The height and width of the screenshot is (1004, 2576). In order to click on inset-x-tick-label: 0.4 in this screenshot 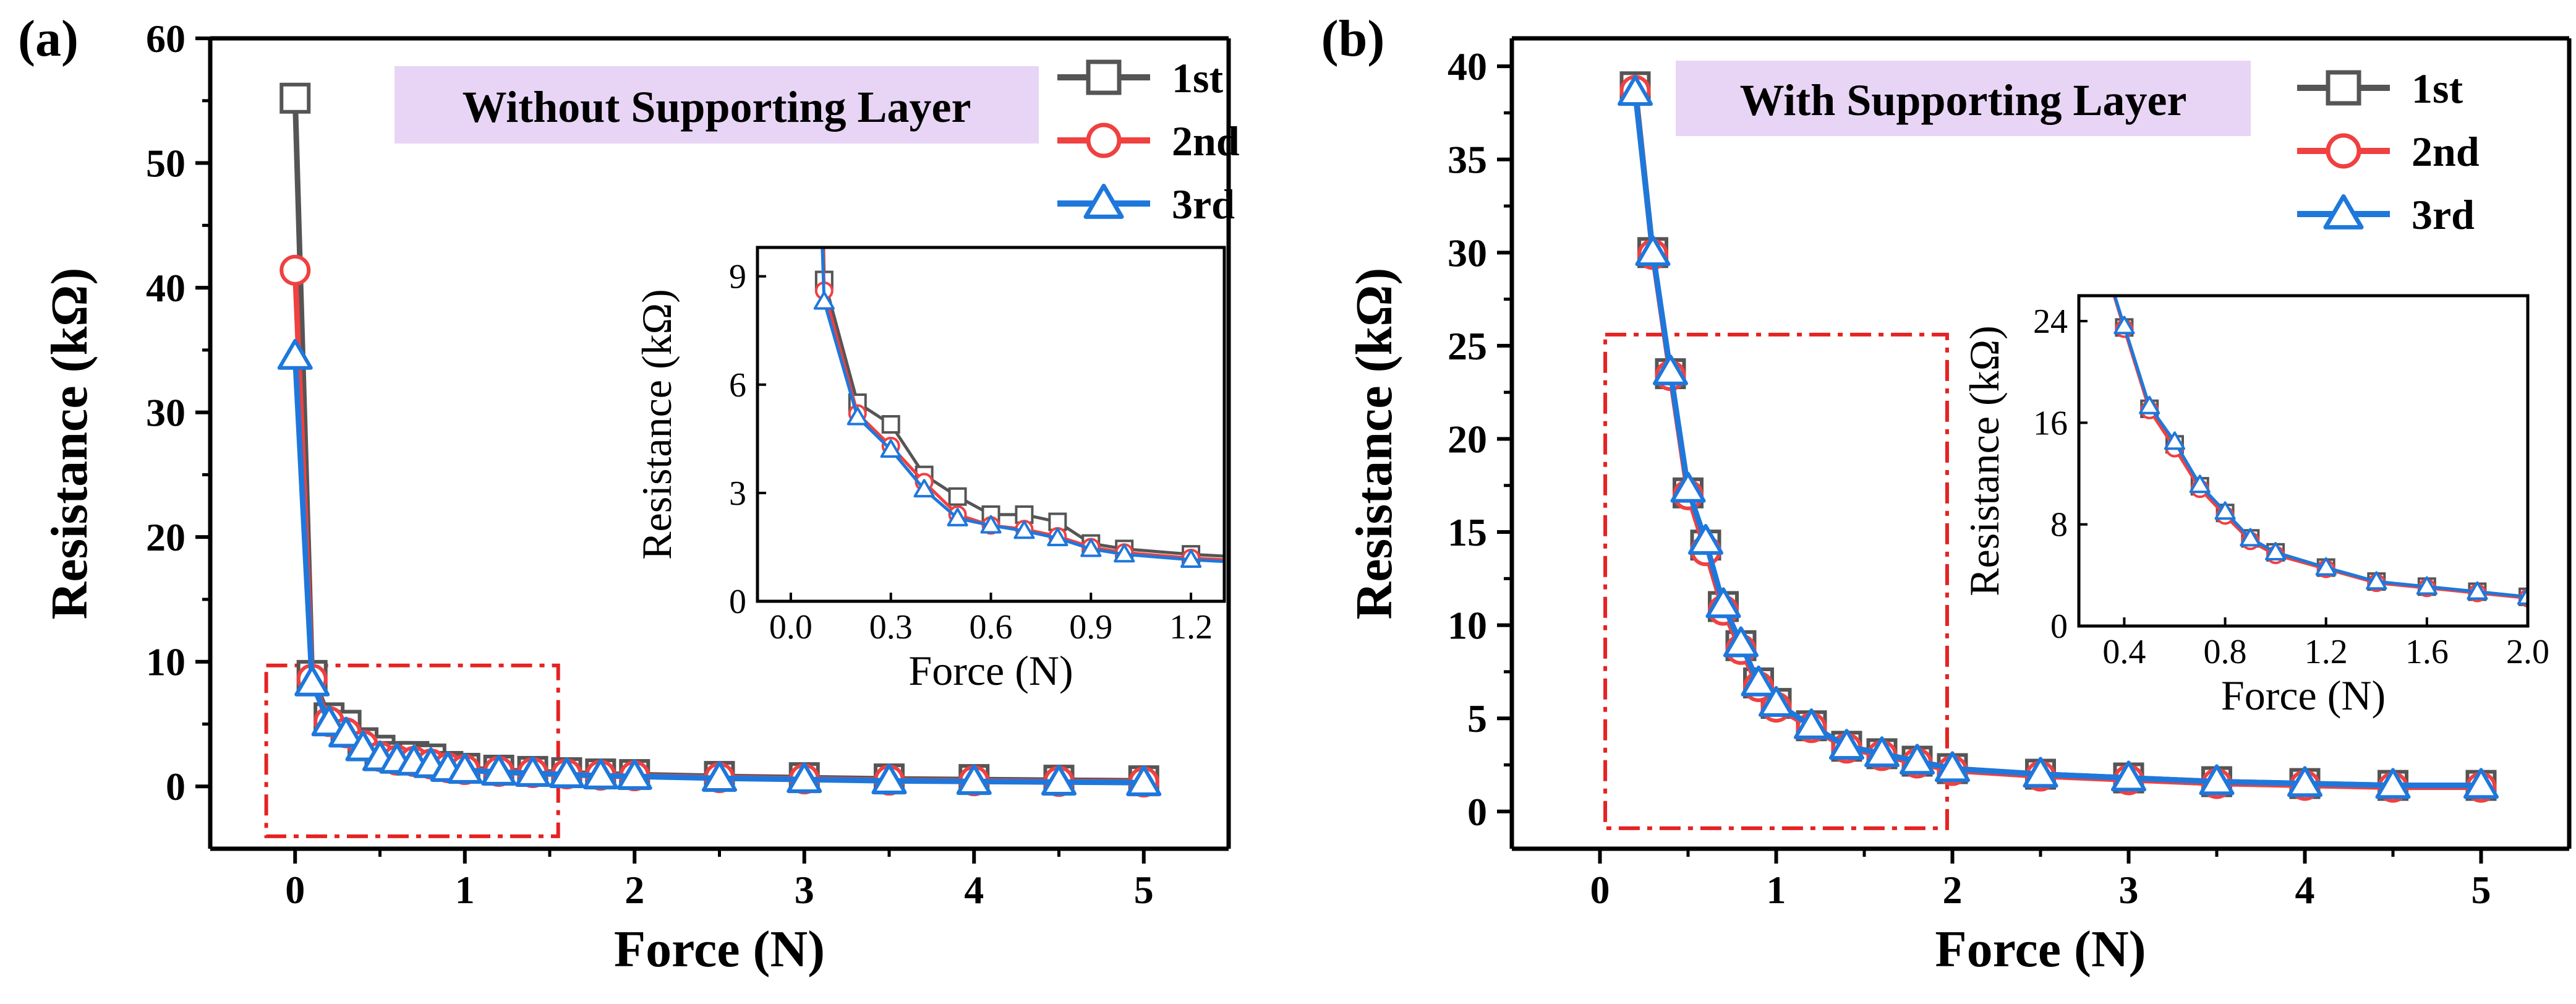, I will do `click(2124, 652)`.